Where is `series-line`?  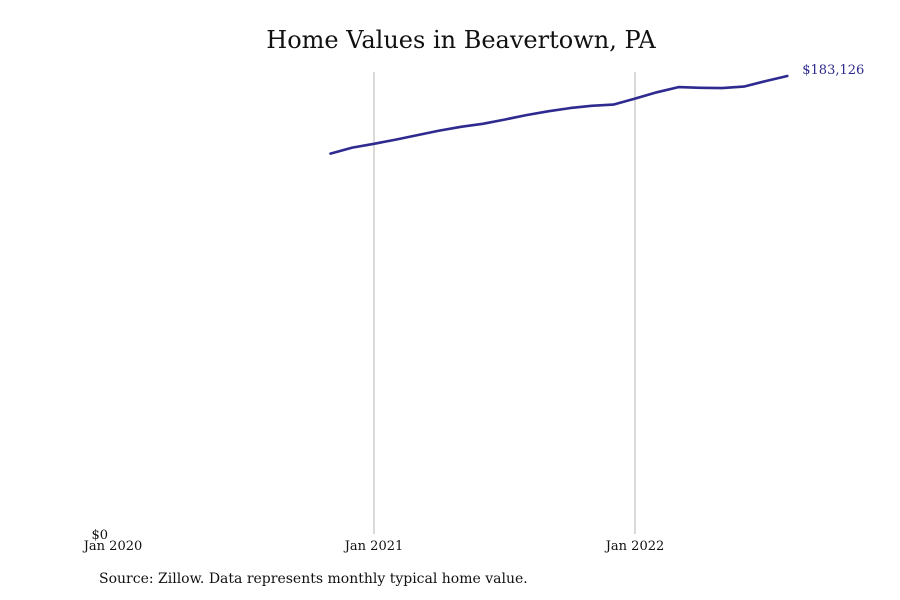
series-line is located at coordinates (559, 114).